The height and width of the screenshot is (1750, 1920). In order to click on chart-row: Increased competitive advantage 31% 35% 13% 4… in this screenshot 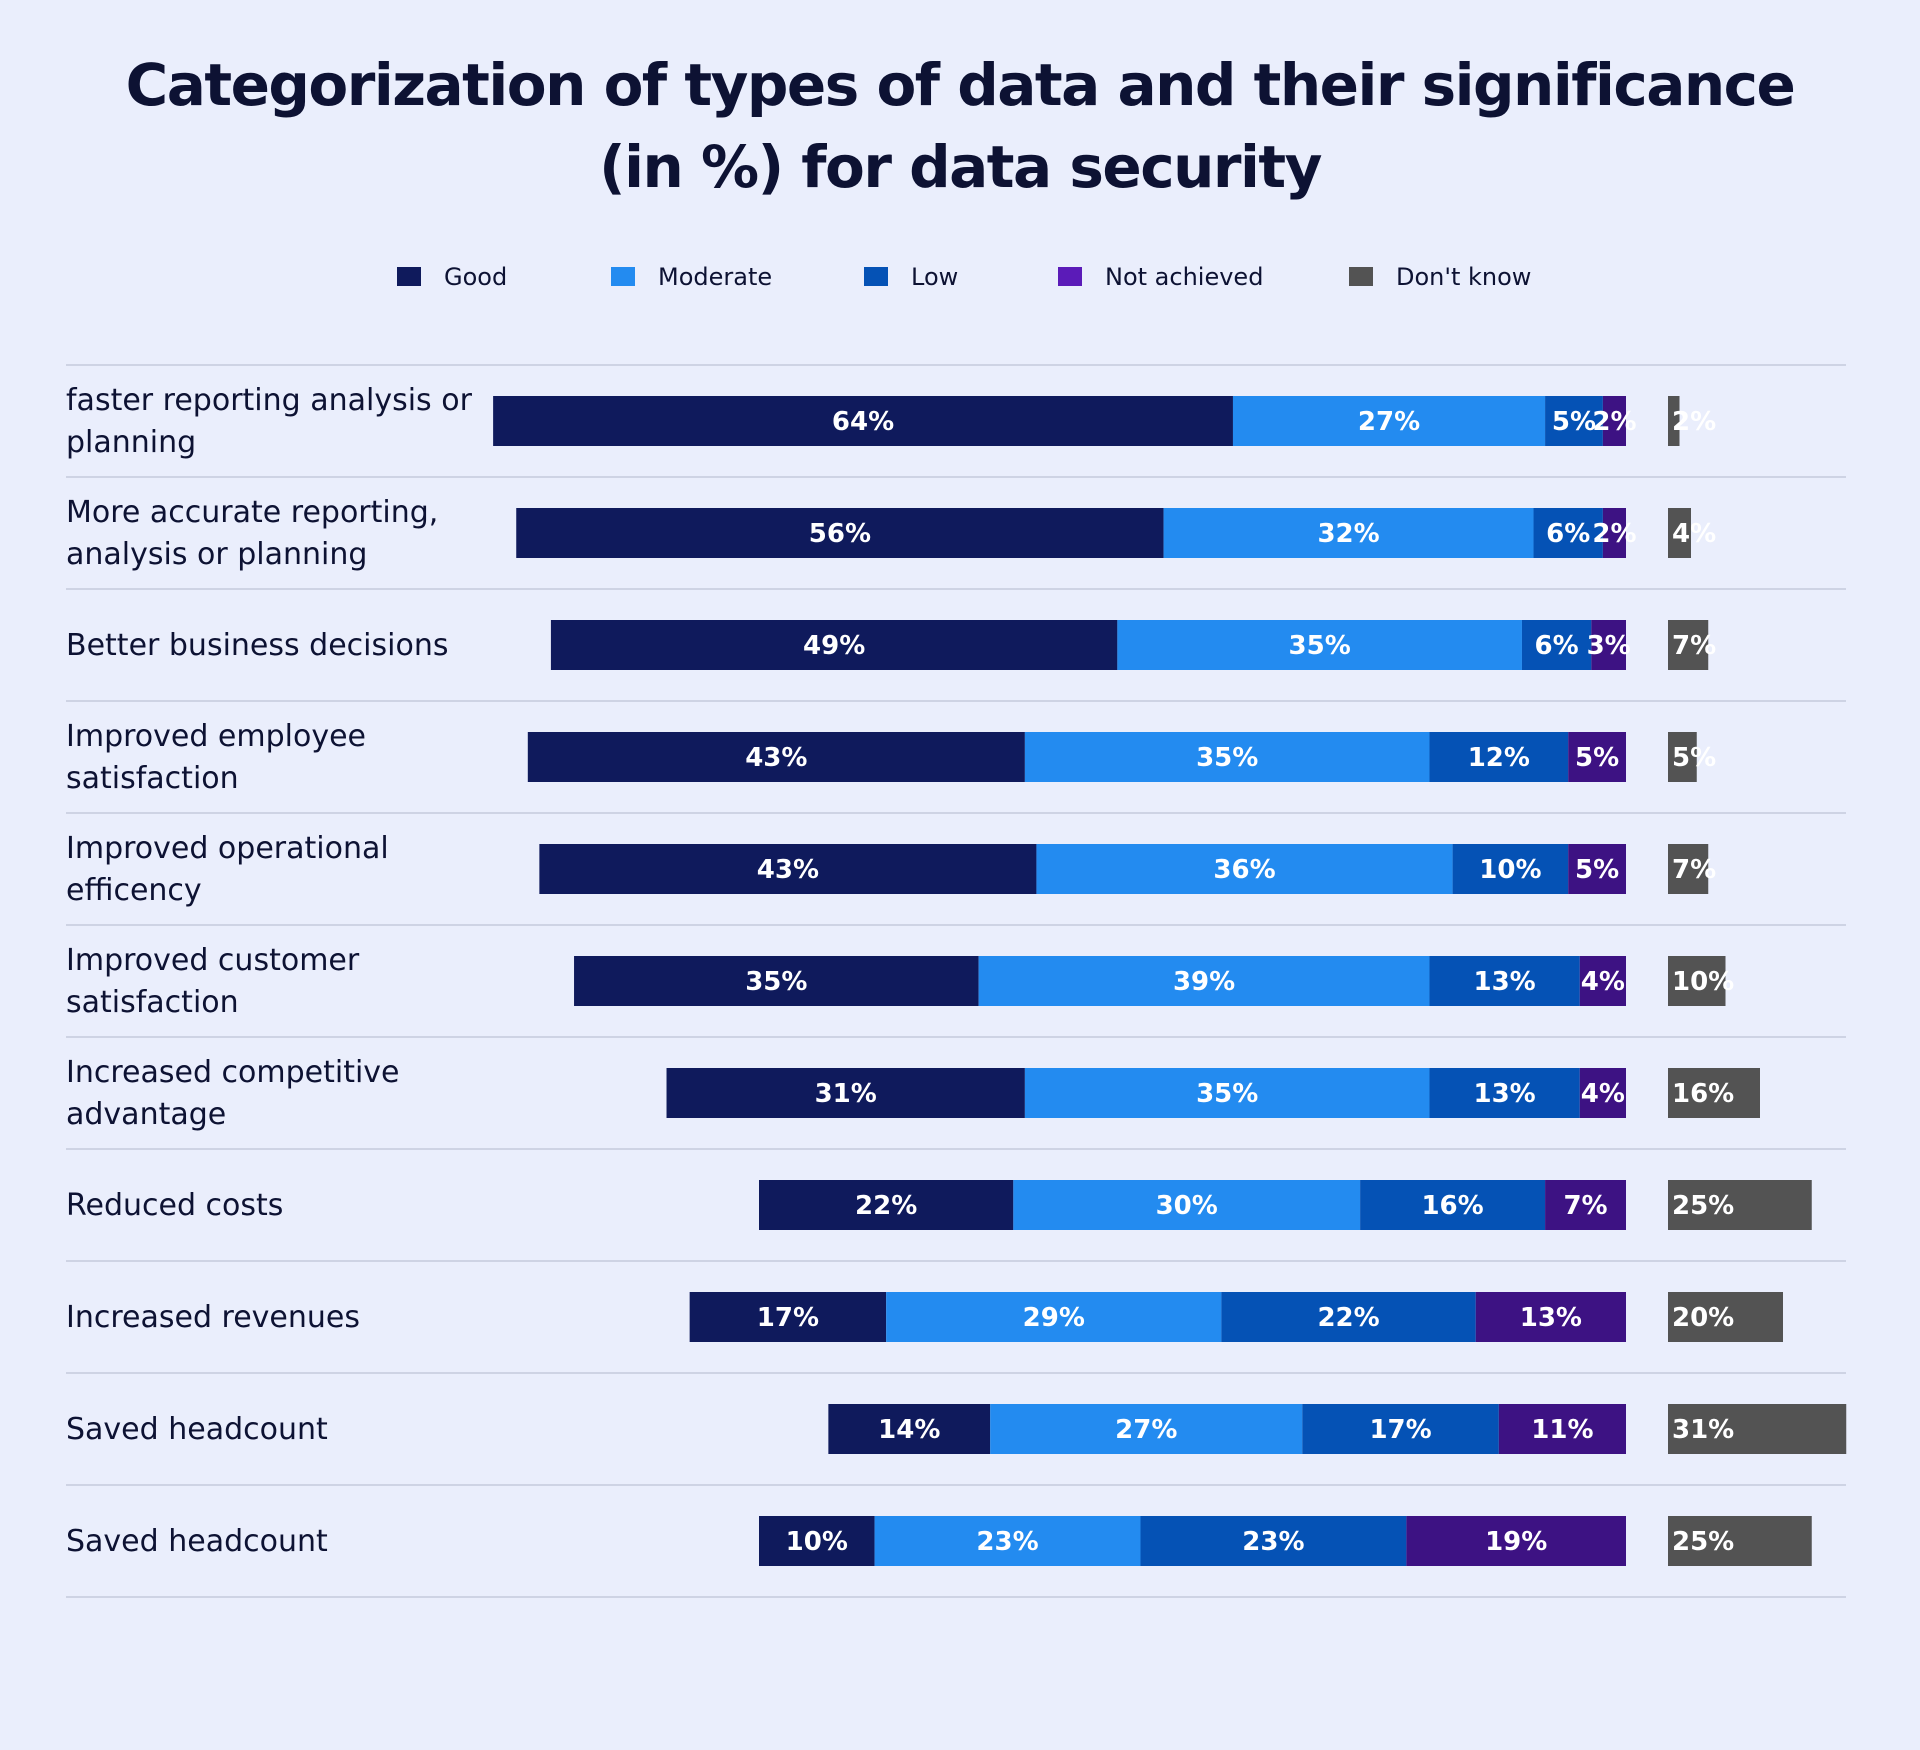, I will do `click(913, 1093)`.